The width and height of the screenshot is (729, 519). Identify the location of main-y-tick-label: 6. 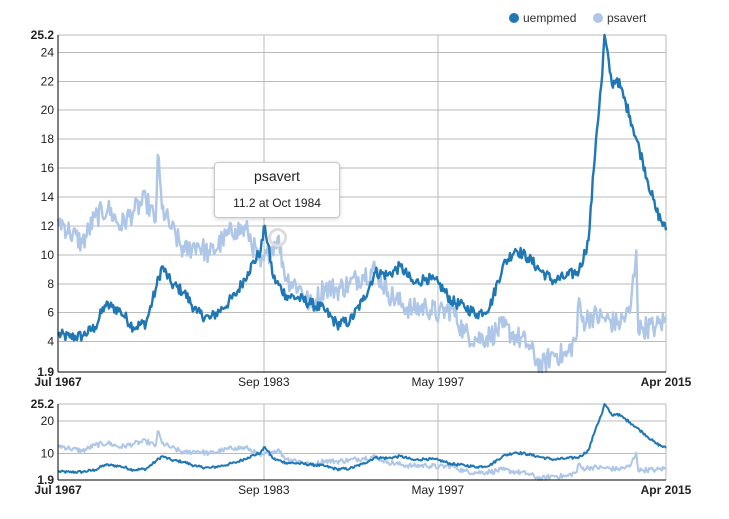
(50, 313).